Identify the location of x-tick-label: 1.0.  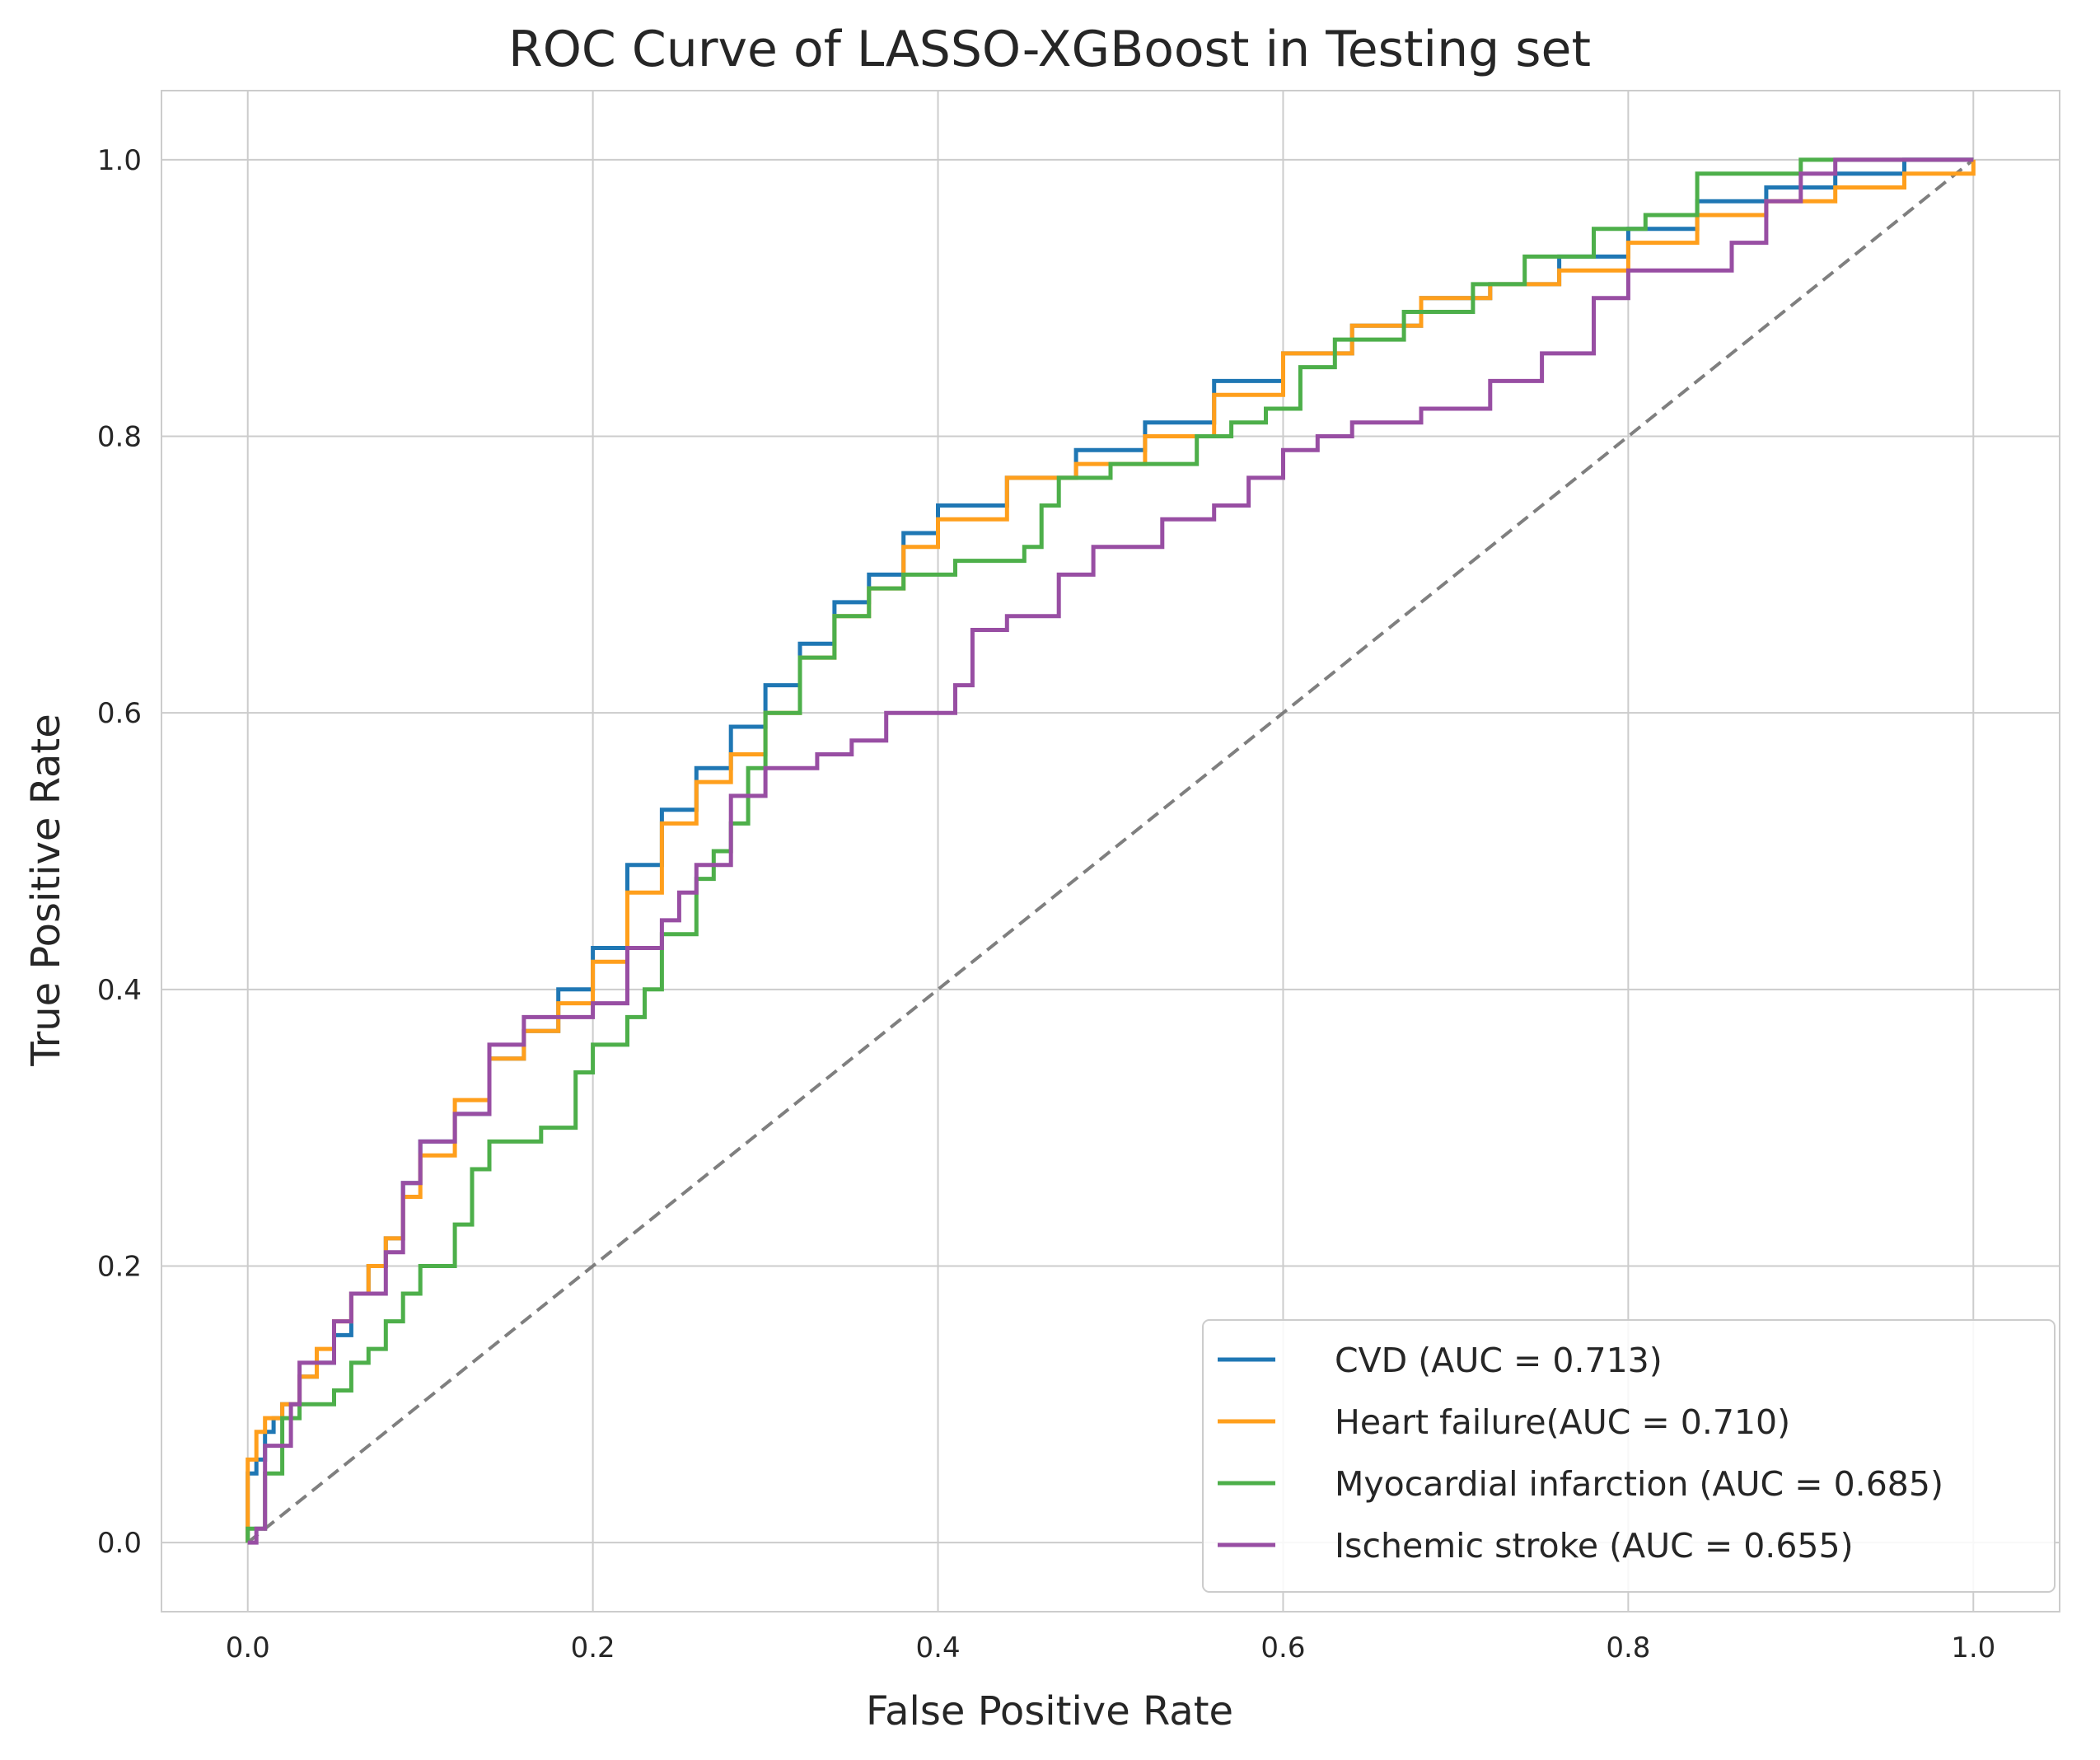
(1973, 1647).